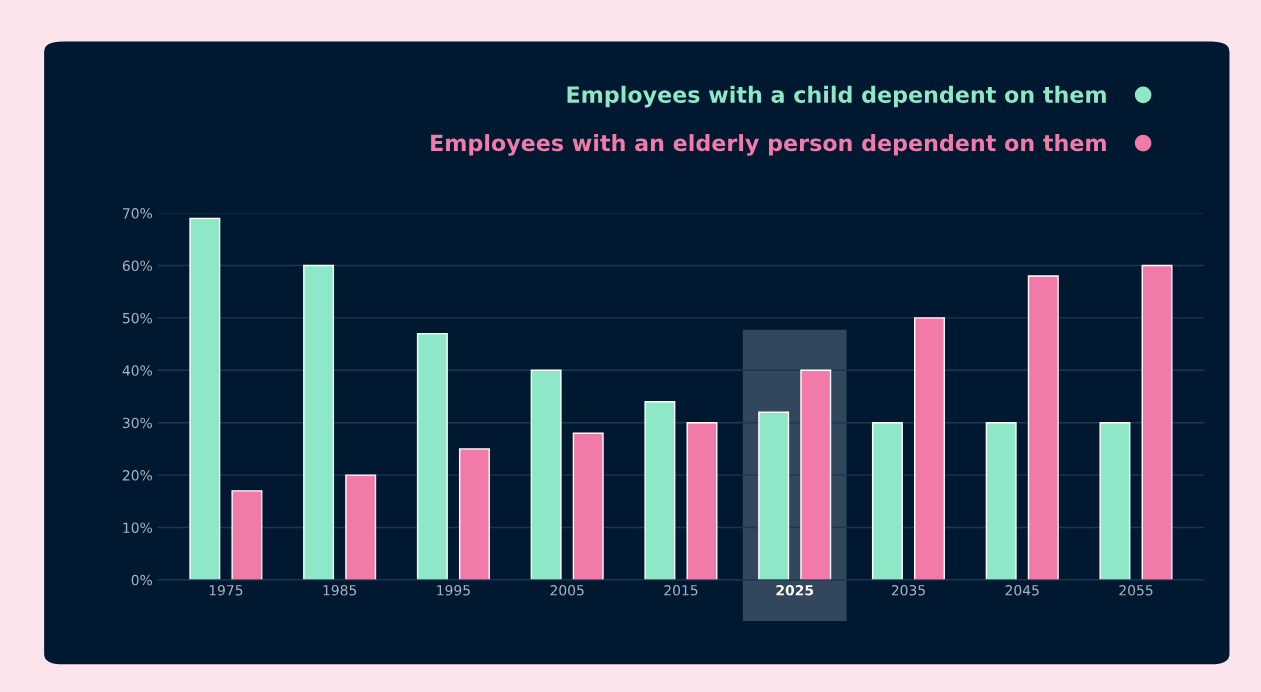 Image resolution: width=1261 pixels, height=692 pixels. I want to click on y-tick-label: 40%, so click(137, 370).